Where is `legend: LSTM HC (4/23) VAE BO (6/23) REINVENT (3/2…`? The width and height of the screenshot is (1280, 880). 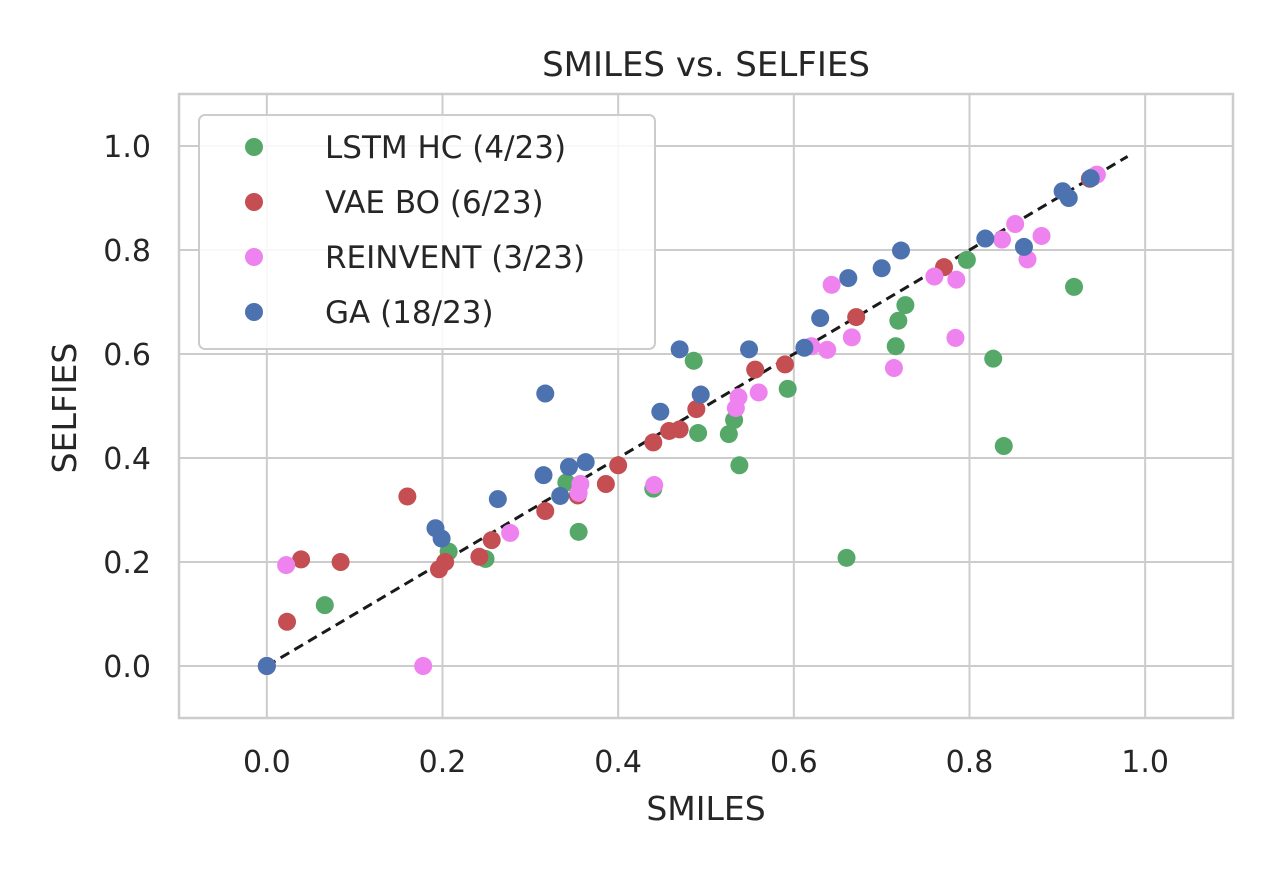 legend: LSTM HC (4/23) VAE BO (6/23) REINVENT (3/2… is located at coordinates (427, 232).